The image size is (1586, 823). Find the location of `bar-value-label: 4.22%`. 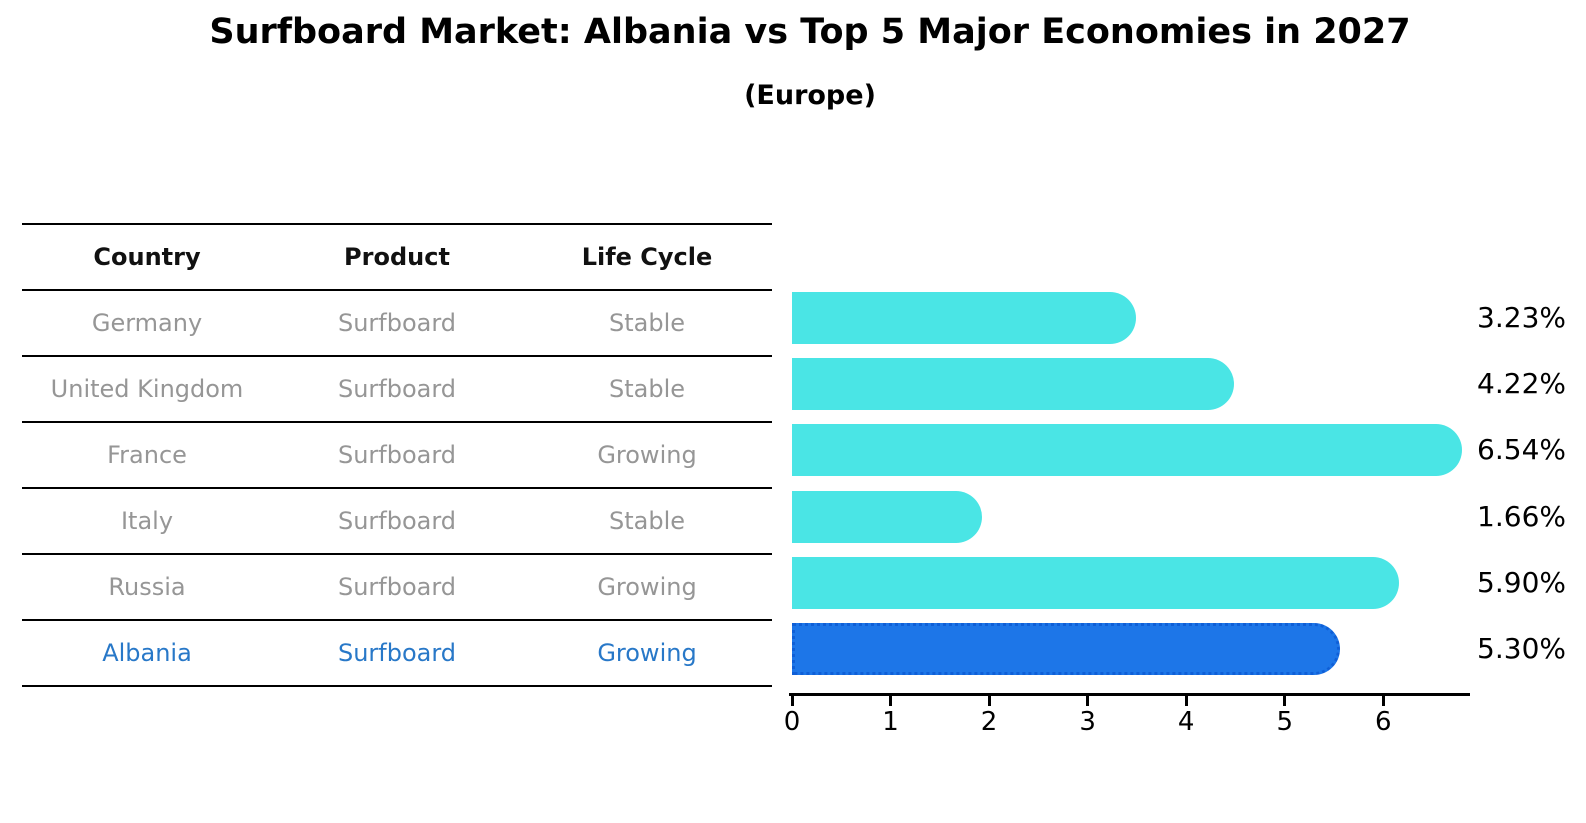

bar-value-label: 4.22% is located at coordinates (1521, 384).